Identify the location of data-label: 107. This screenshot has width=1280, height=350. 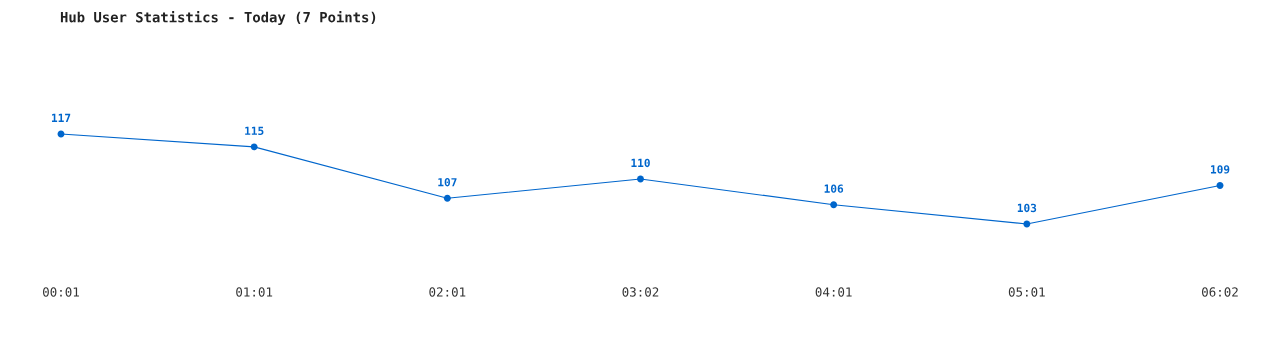
(447, 182).